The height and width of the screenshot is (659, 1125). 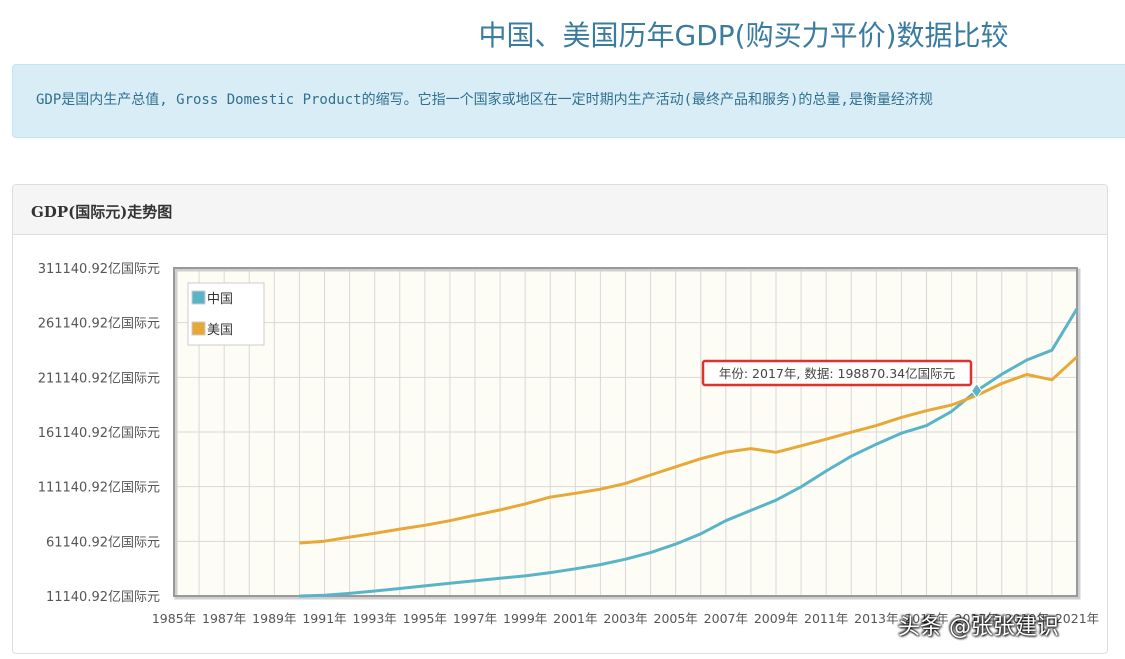 I want to click on y-tick-label: 261140.92亿国际元, so click(x=99, y=324).